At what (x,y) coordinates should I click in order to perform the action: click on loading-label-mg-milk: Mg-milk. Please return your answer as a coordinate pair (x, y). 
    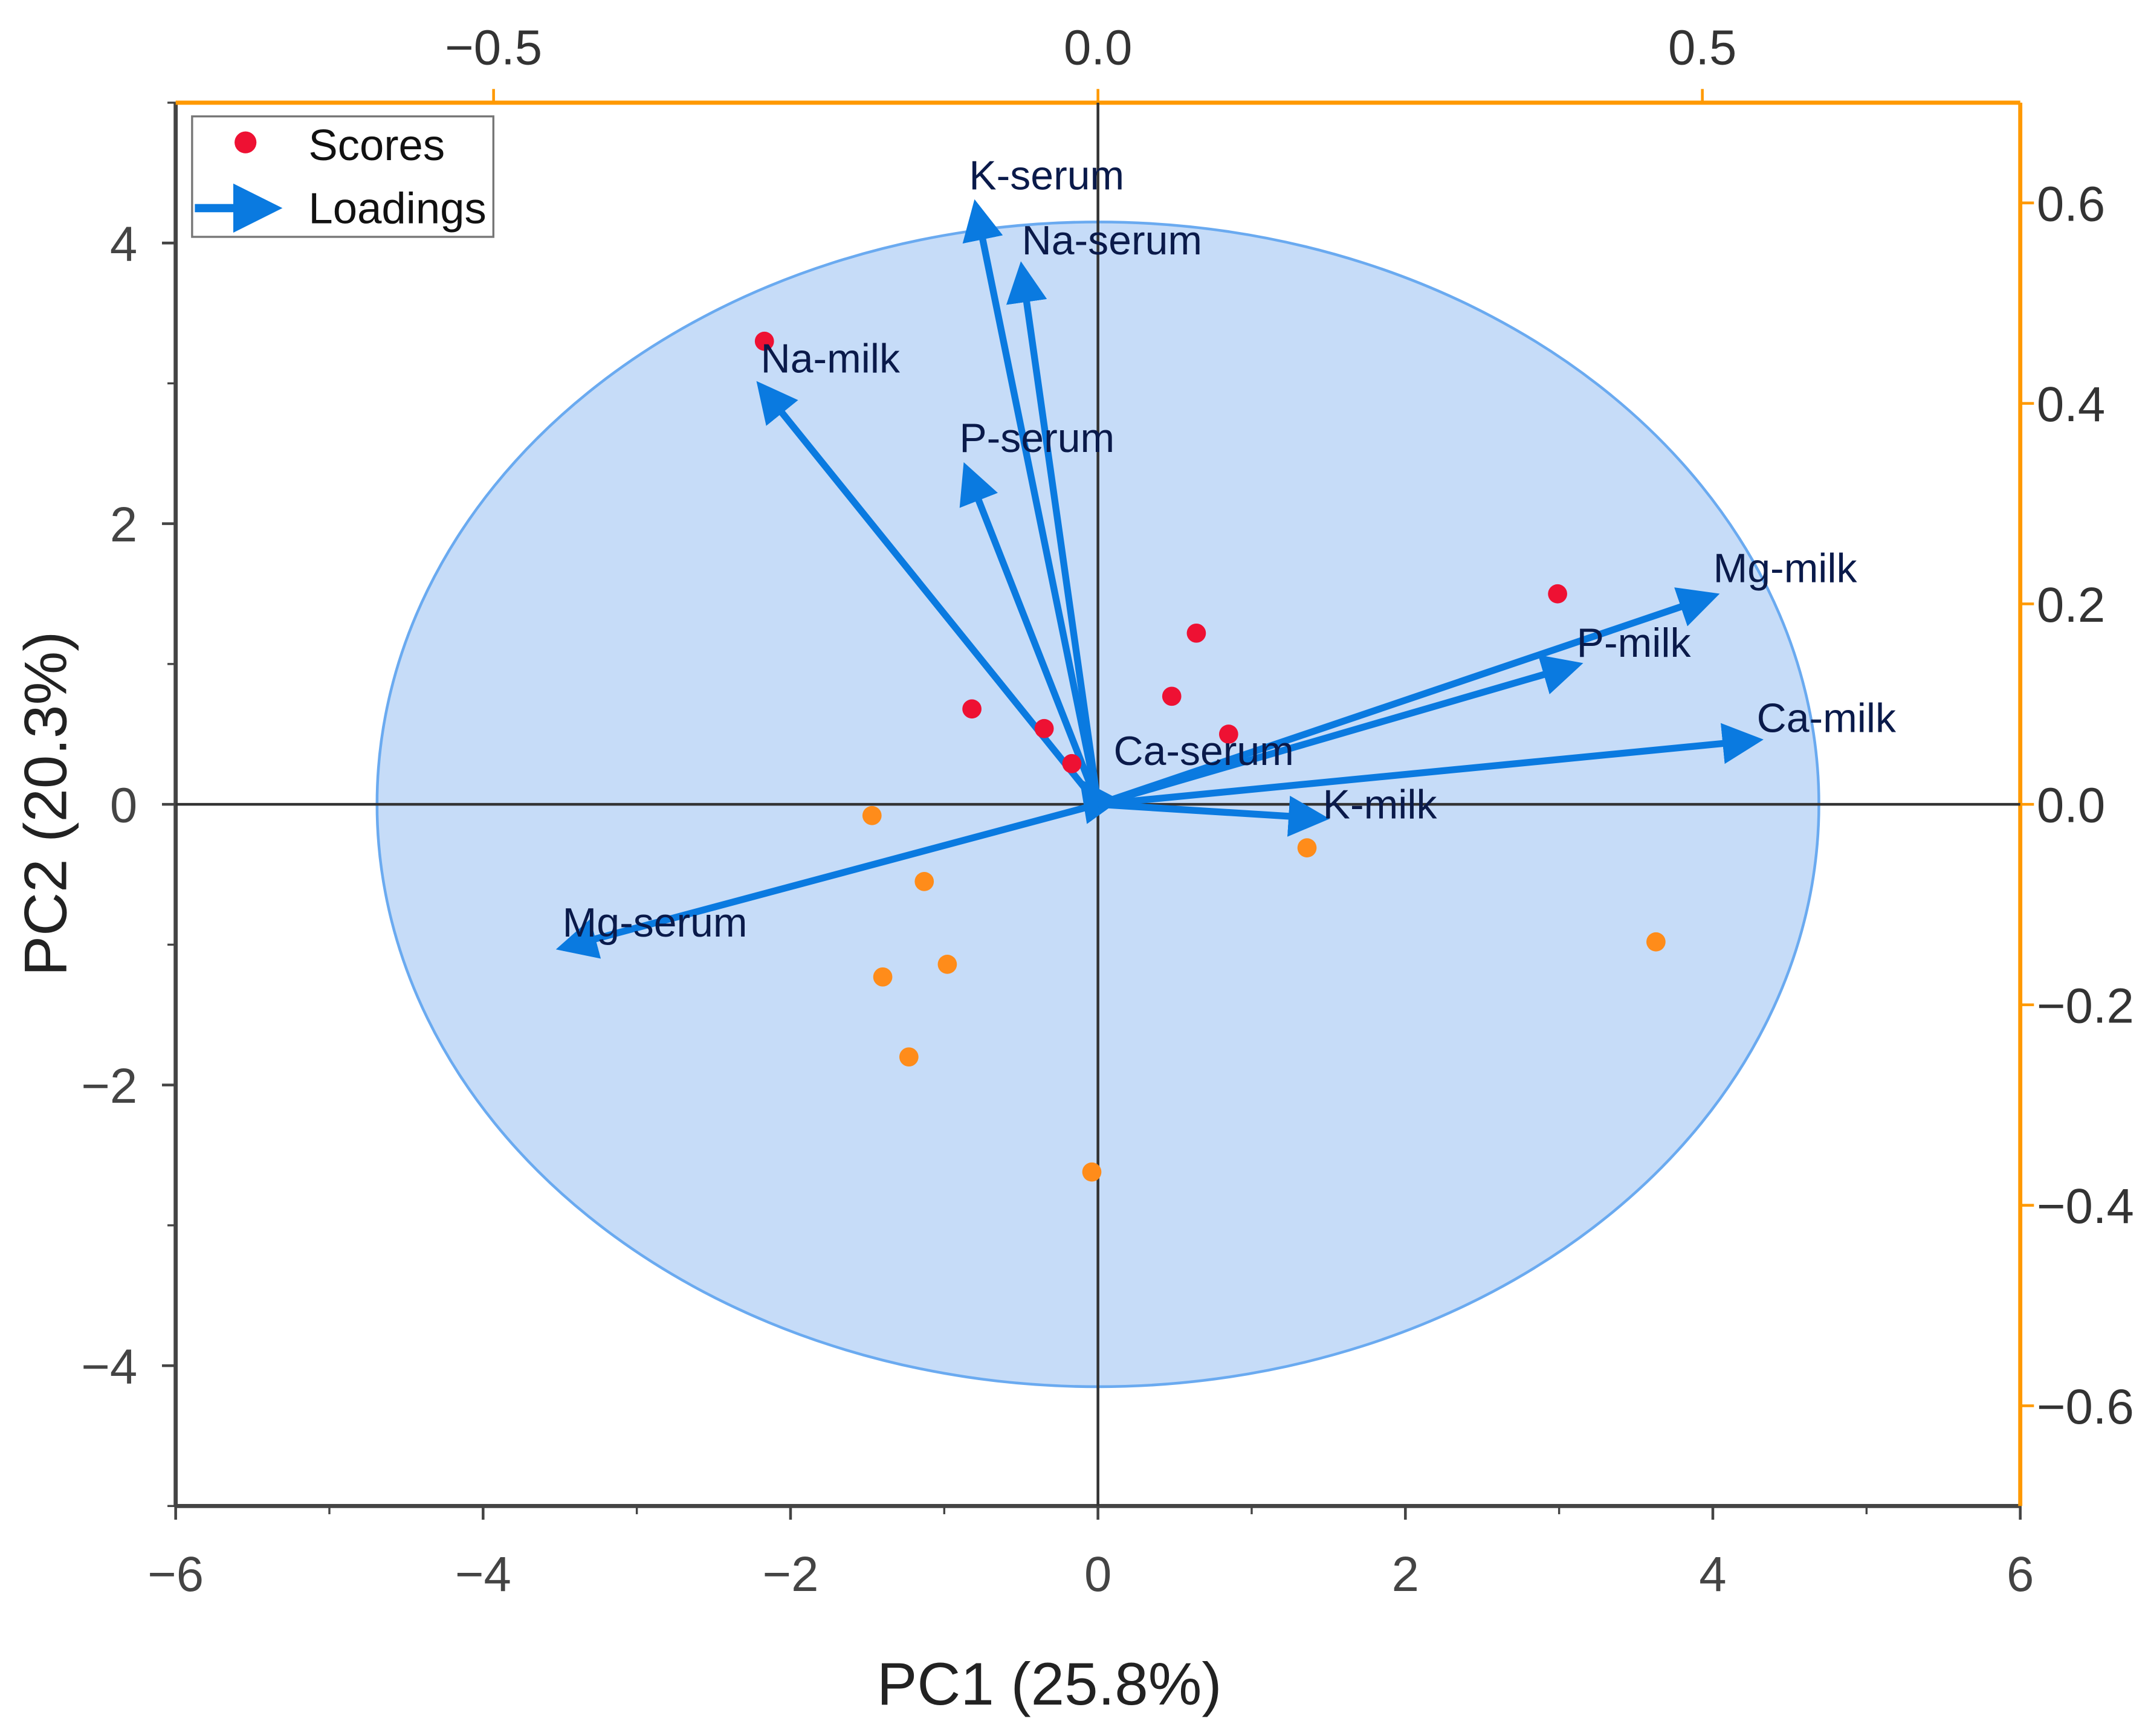
    Looking at the image, I should click on (1785, 568).